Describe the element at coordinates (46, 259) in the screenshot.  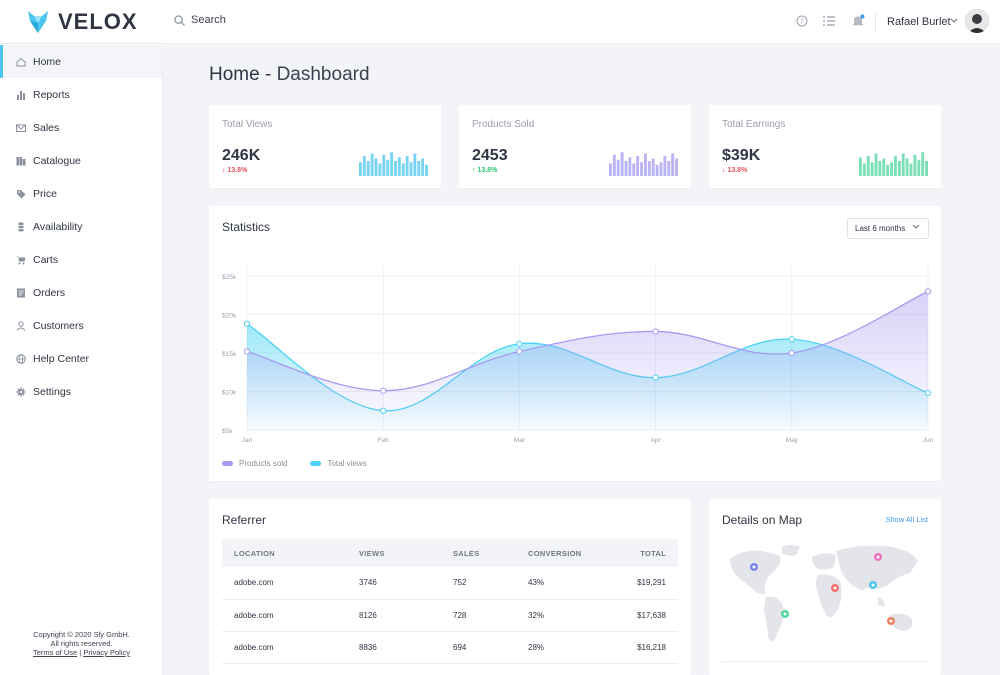
I see `sidebar-item-label: Carts` at that location.